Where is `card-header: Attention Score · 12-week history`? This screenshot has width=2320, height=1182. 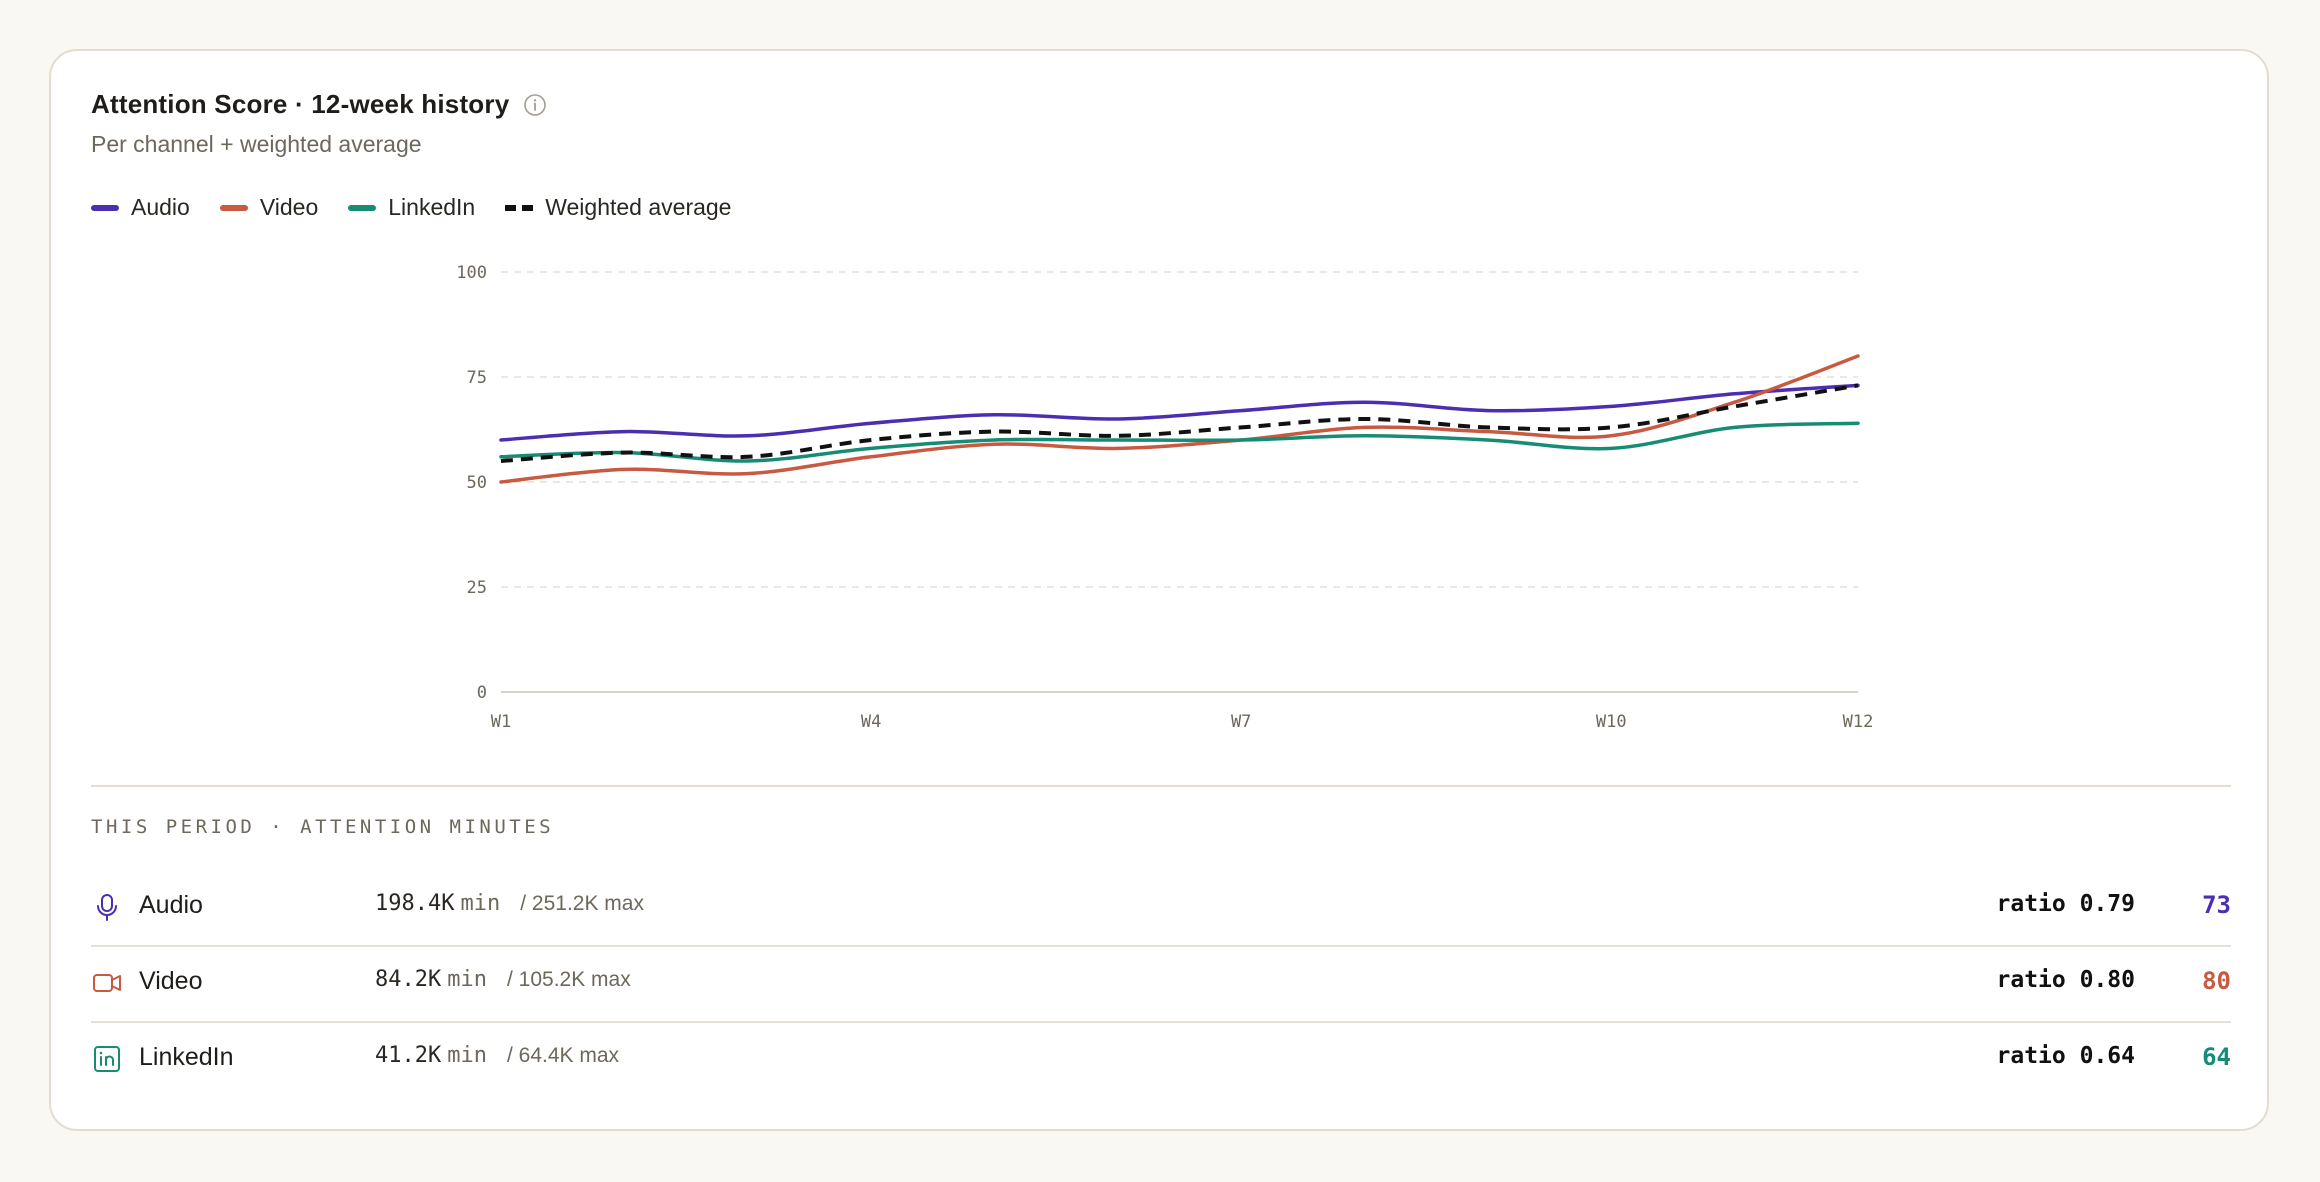
card-header: Attention Score · 12-week history is located at coordinates (319, 104).